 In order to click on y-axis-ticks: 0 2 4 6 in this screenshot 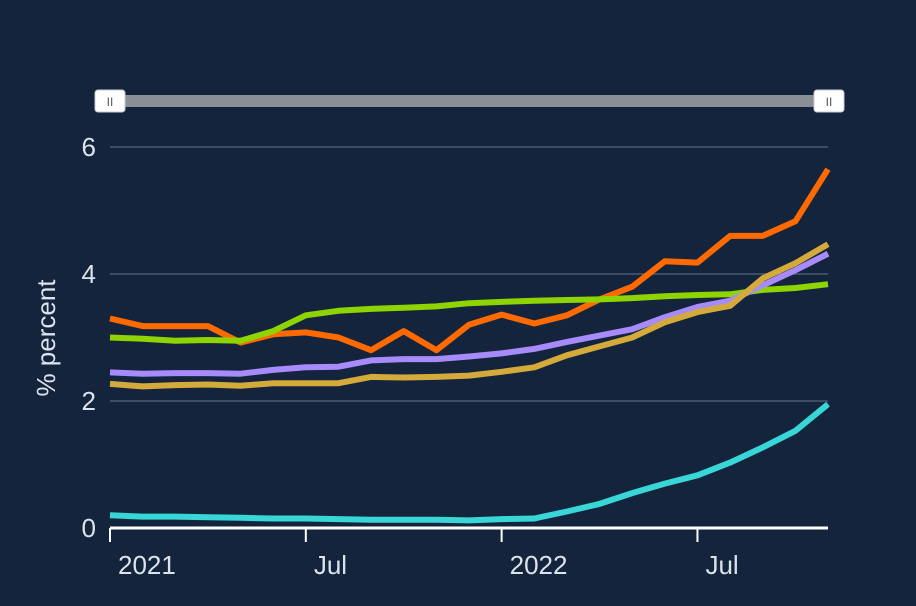, I will do `click(89, 337)`.